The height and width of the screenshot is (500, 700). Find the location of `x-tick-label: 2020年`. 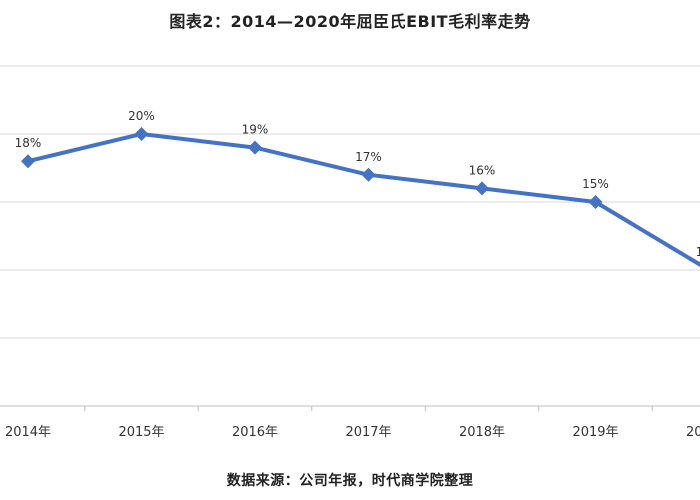

x-tick-label: 2020年 is located at coordinates (693, 432).